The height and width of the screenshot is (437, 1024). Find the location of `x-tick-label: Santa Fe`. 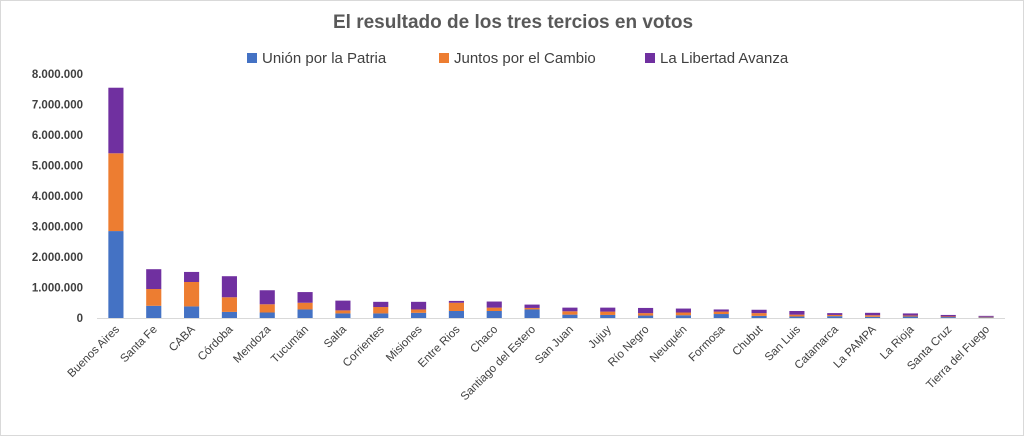

x-tick-label: Santa Fe is located at coordinates (138, 344).